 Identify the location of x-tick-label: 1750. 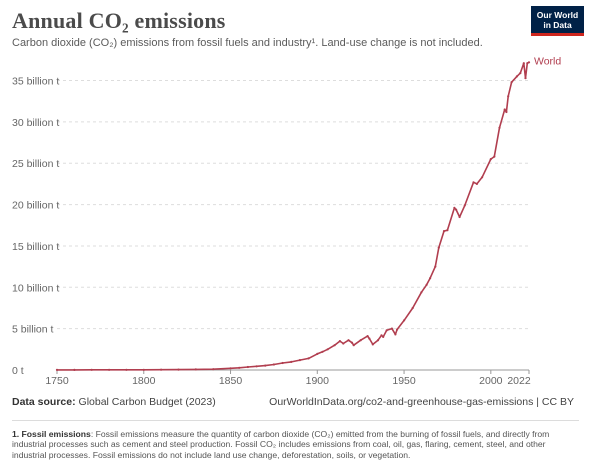
(57, 381).